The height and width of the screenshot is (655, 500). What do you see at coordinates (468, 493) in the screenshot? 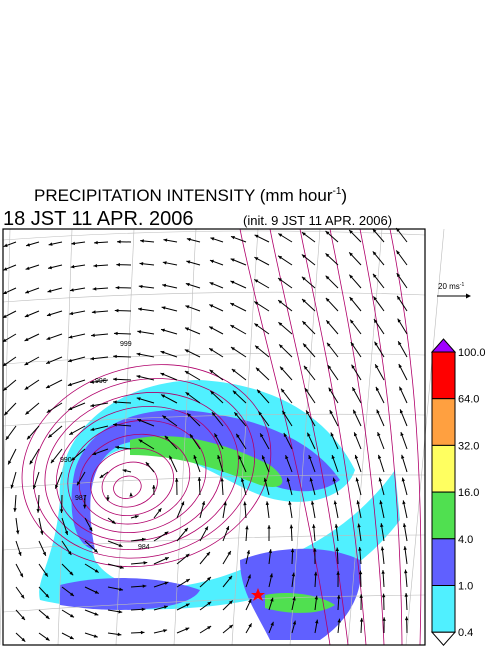
I see `colorbar-label: 16.0` at bounding box center [468, 493].